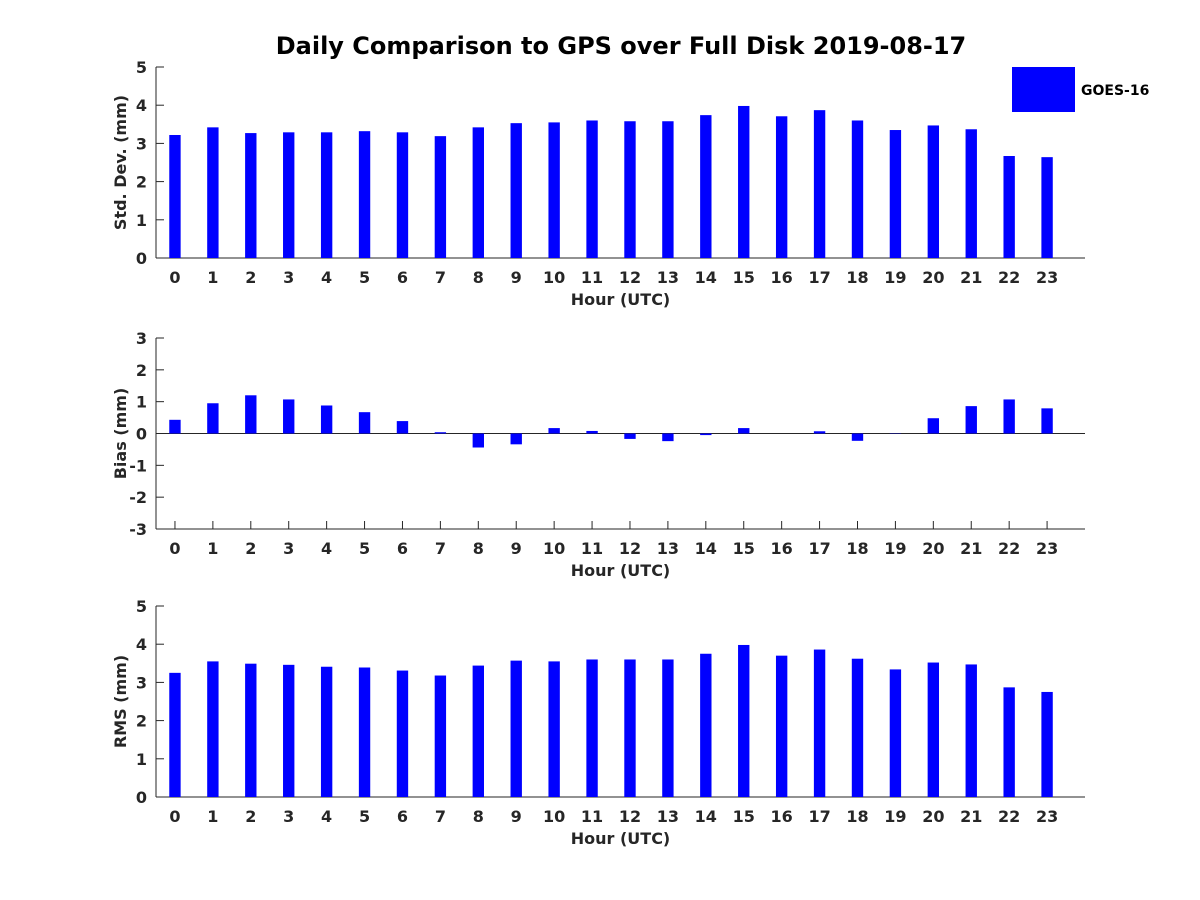 The image size is (1200, 900). Describe the element at coordinates (857, 548) in the screenshot. I see `x-tick-label: 18` at that location.